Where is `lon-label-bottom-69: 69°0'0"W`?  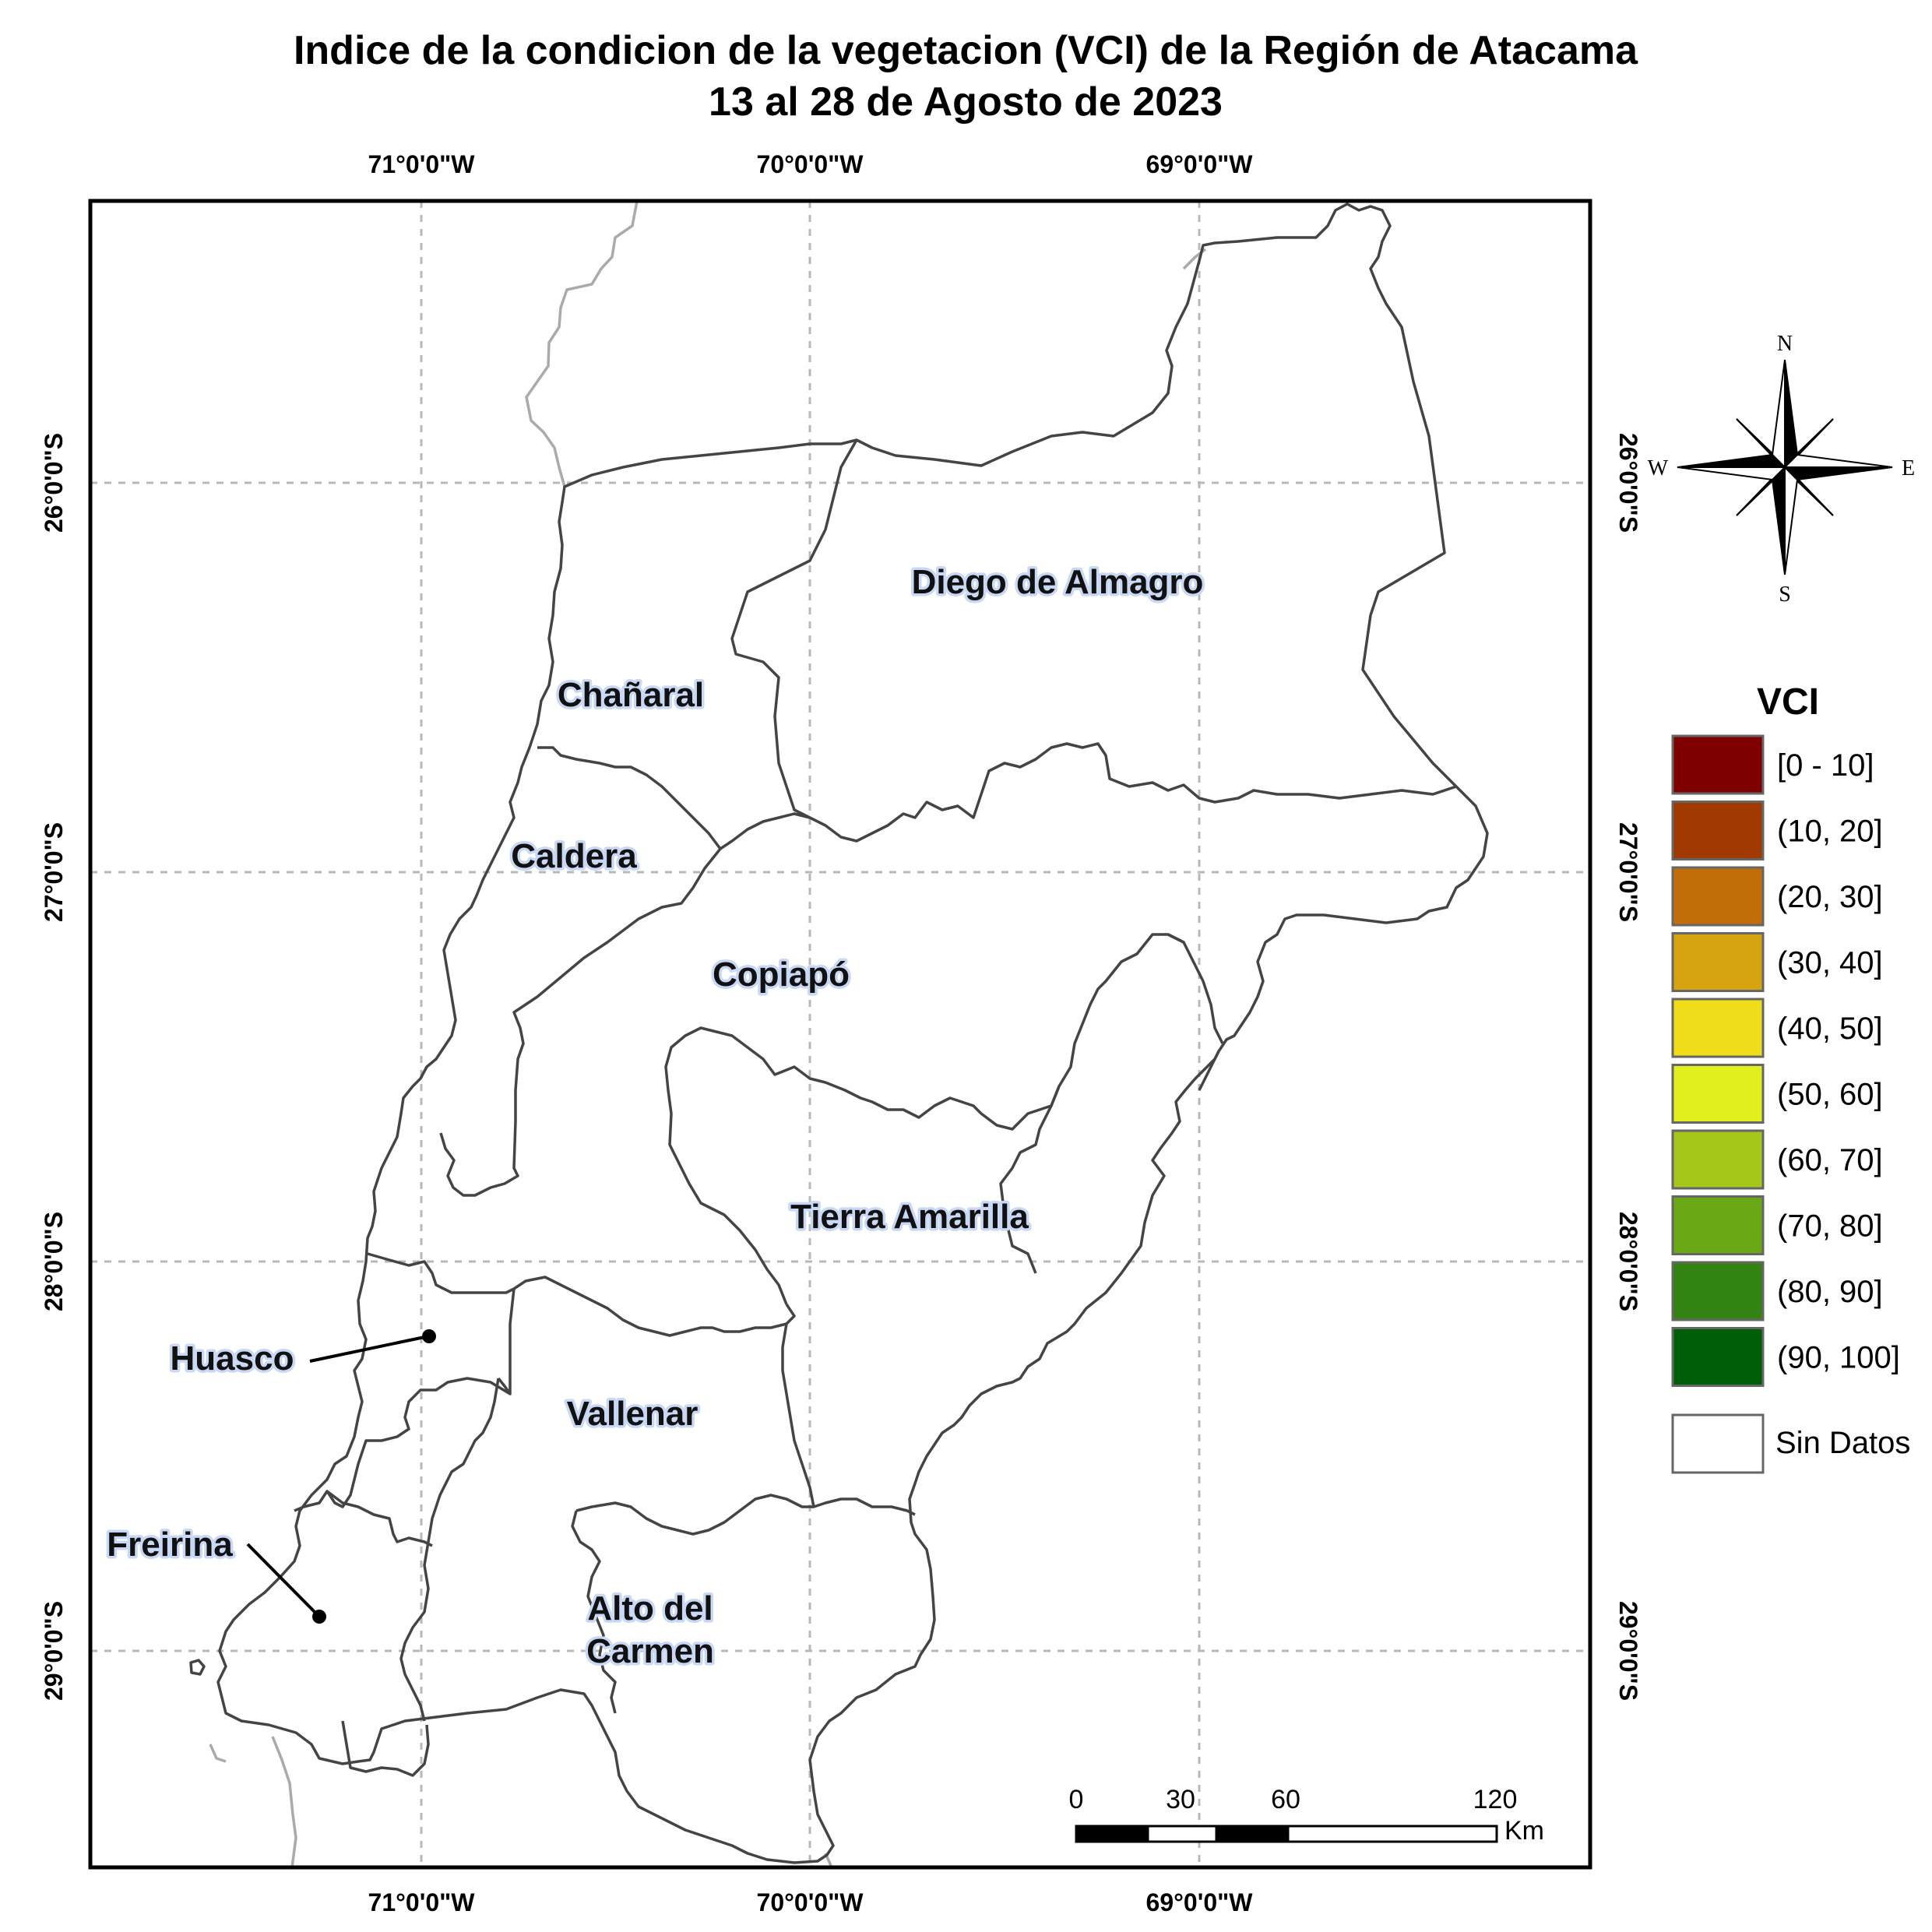 lon-label-bottom-69: 69°0'0"W is located at coordinates (1200, 1902).